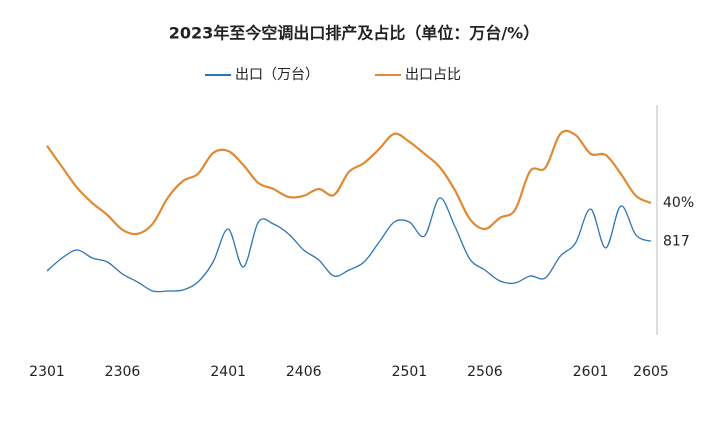 The height and width of the screenshot is (445, 709). Describe the element at coordinates (678, 203) in the screenshot. I see `data-label: 40%` at that location.